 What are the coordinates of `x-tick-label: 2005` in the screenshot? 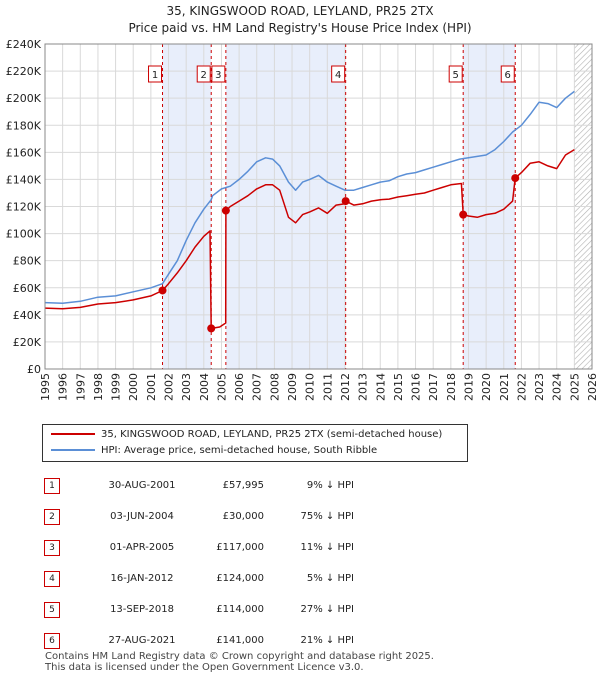 It's located at (221, 387).